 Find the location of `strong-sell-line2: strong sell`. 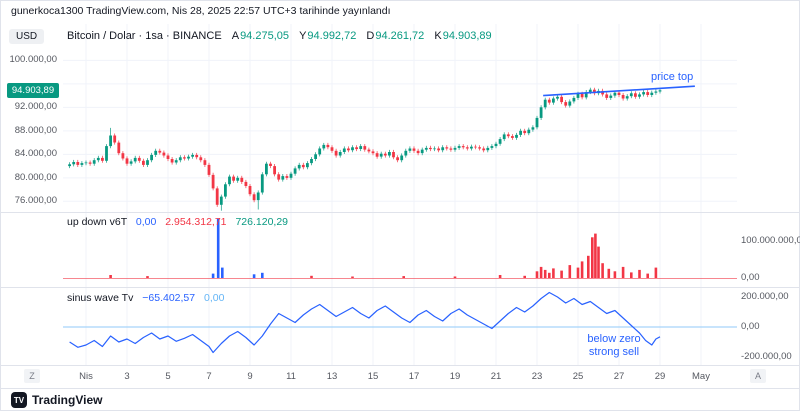

strong-sell-line2: strong sell is located at coordinates (614, 352).